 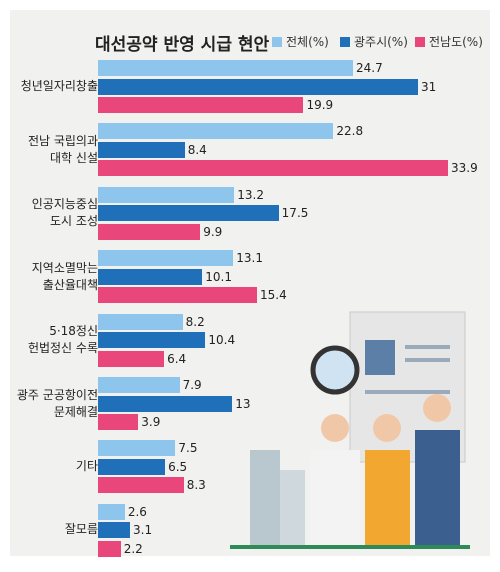 What do you see at coordinates (151, 422) in the screenshot?
I see `value-label: 3.9` at bounding box center [151, 422].